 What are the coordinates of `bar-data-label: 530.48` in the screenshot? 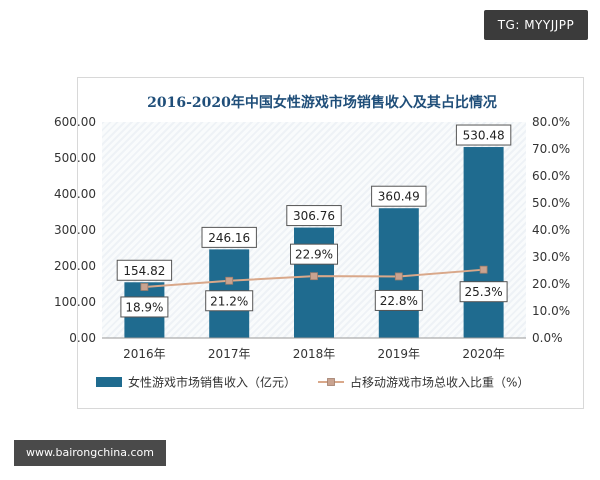 It's located at (484, 136).